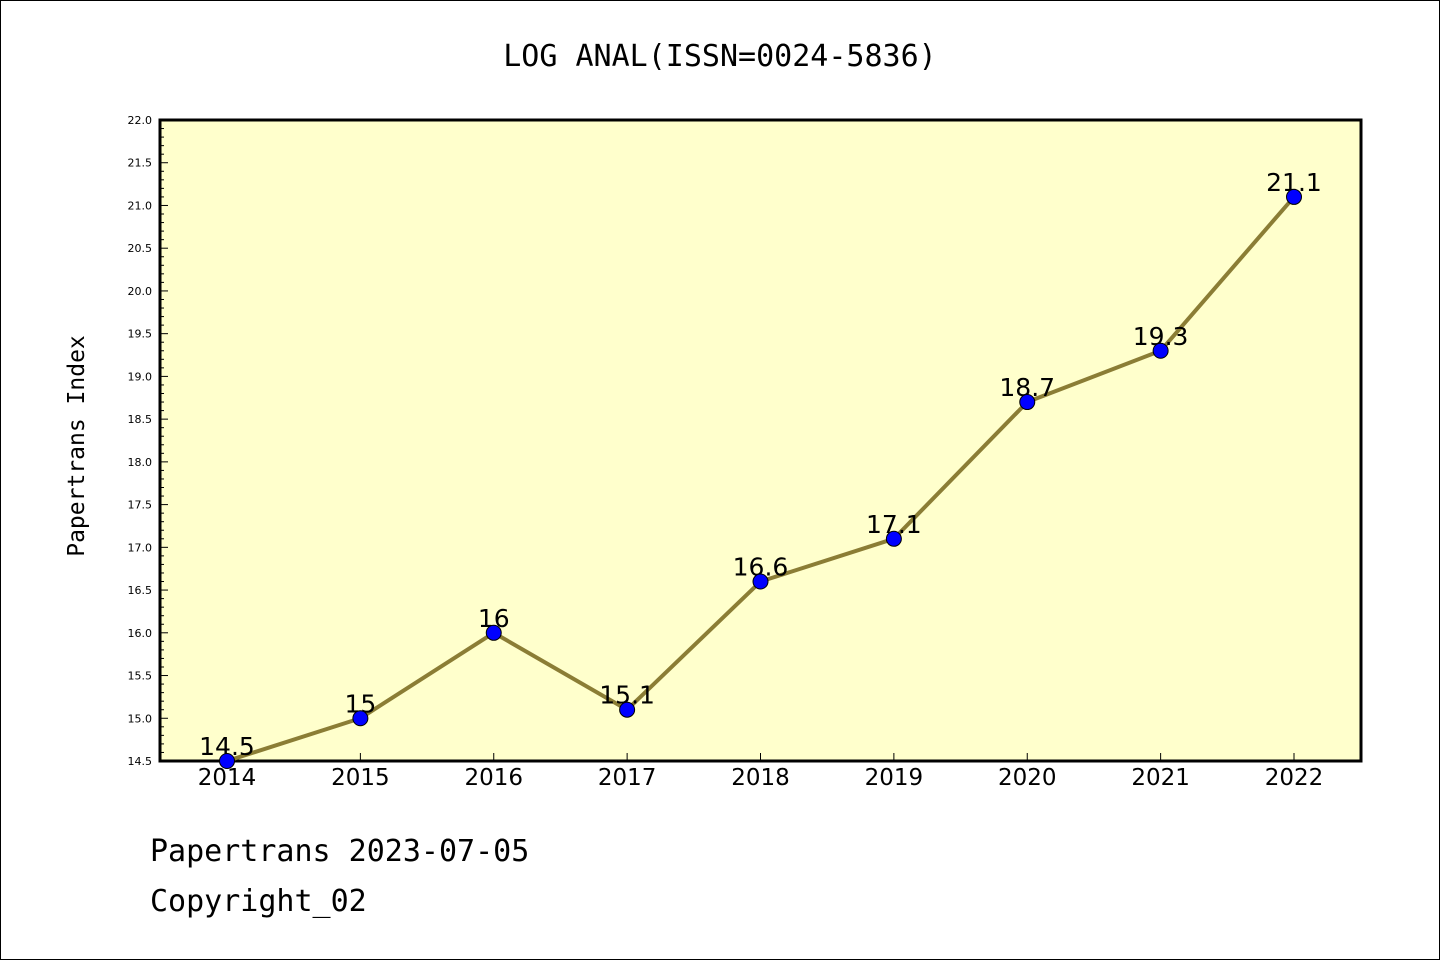 Image resolution: width=1440 pixels, height=960 pixels. What do you see at coordinates (140, 505) in the screenshot?
I see `y-tick-label: 17.5` at bounding box center [140, 505].